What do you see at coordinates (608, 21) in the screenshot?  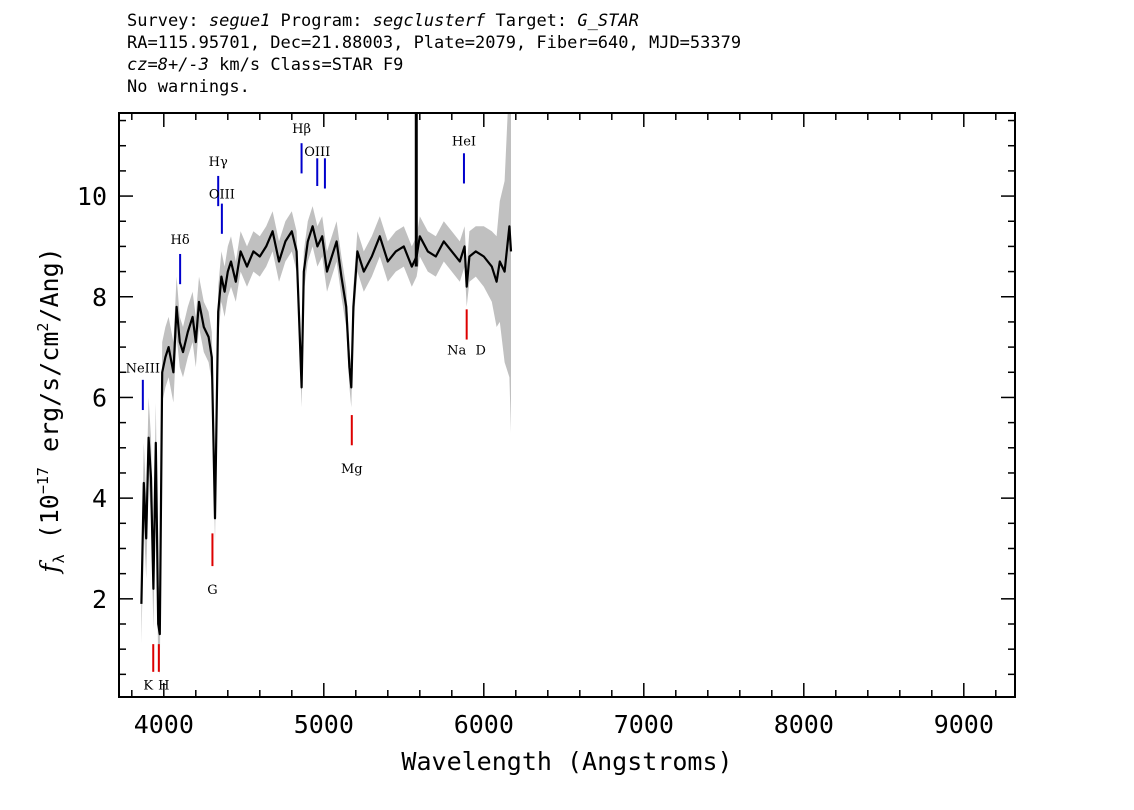 I see `target-value: G_STAR` at bounding box center [608, 21].